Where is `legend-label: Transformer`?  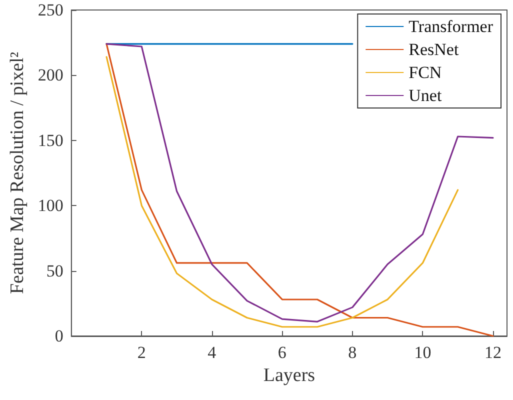 legend-label: Transformer is located at coordinates (451, 26).